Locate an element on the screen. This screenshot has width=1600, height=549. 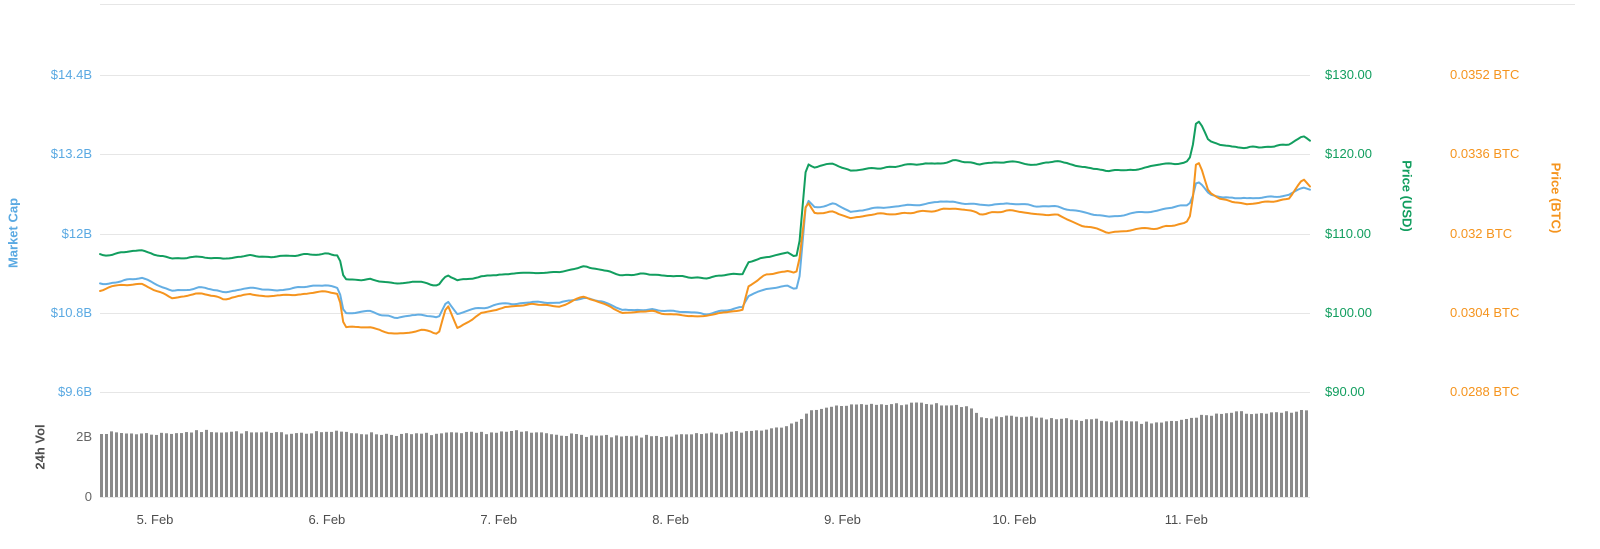
y-tick-price-btc: 0.0288 BTC is located at coordinates (1485, 391).